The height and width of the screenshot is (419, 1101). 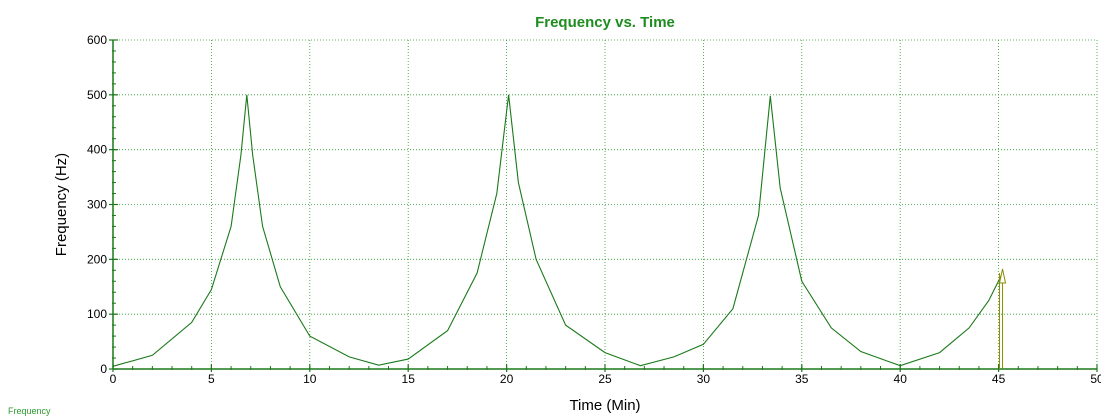 What do you see at coordinates (97, 150) in the screenshot?
I see `y-tick-label: 400` at bounding box center [97, 150].